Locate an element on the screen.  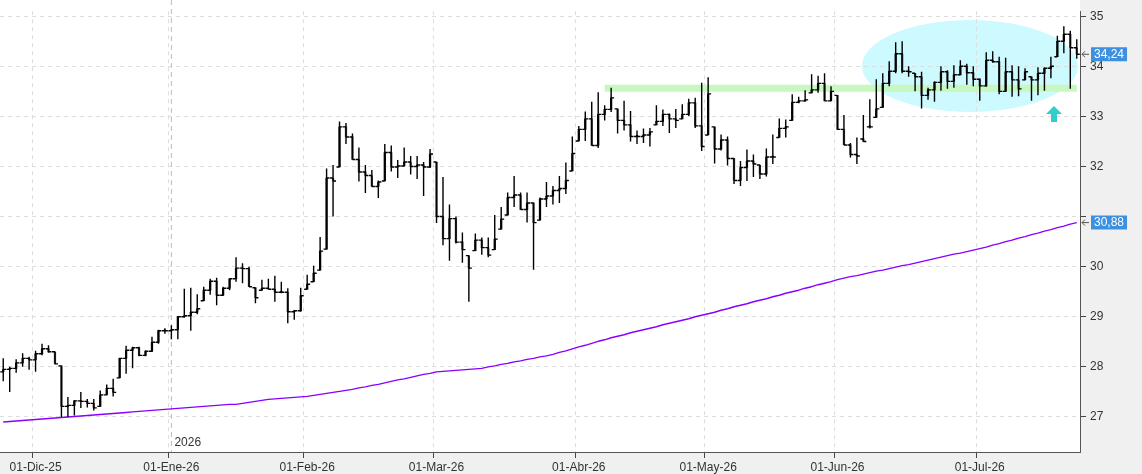
x-tick-label: 01-Ene-26 is located at coordinates (171, 466).